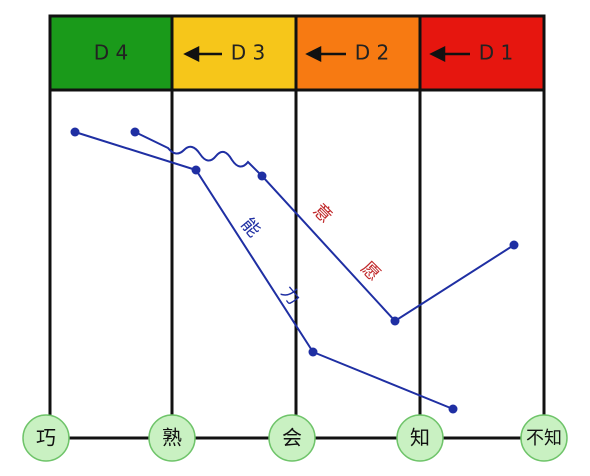 Image resolution: width=590 pixels, height=476 pixels. Describe the element at coordinates (172, 438) in the screenshot. I see `node-label: 熟` at that location.